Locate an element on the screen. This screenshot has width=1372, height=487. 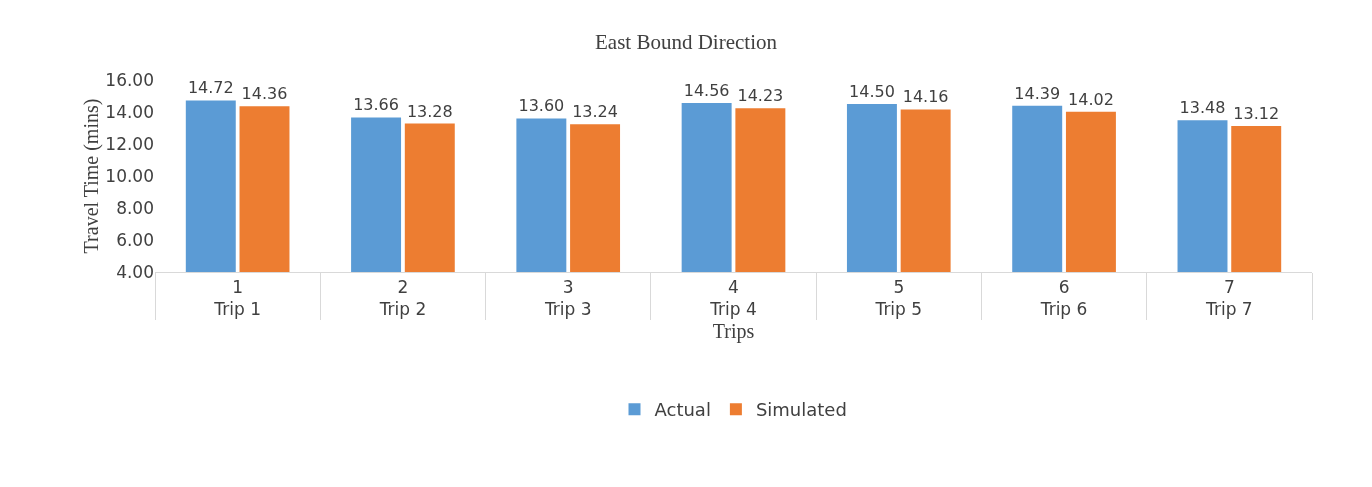
data-label: 14.56 is located at coordinates (706, 91).